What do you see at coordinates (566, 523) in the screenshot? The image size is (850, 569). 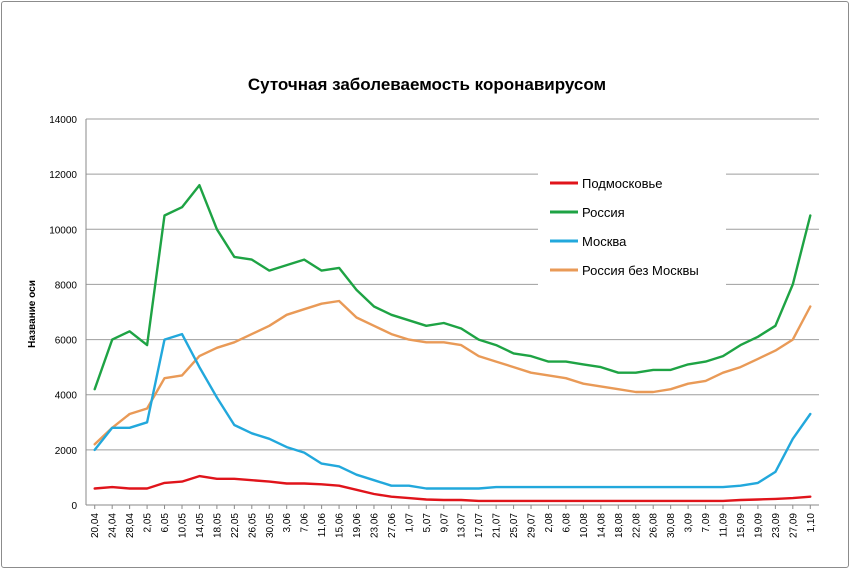 I see `x-tick-label: 6,08` at bounding box center [566, 523].